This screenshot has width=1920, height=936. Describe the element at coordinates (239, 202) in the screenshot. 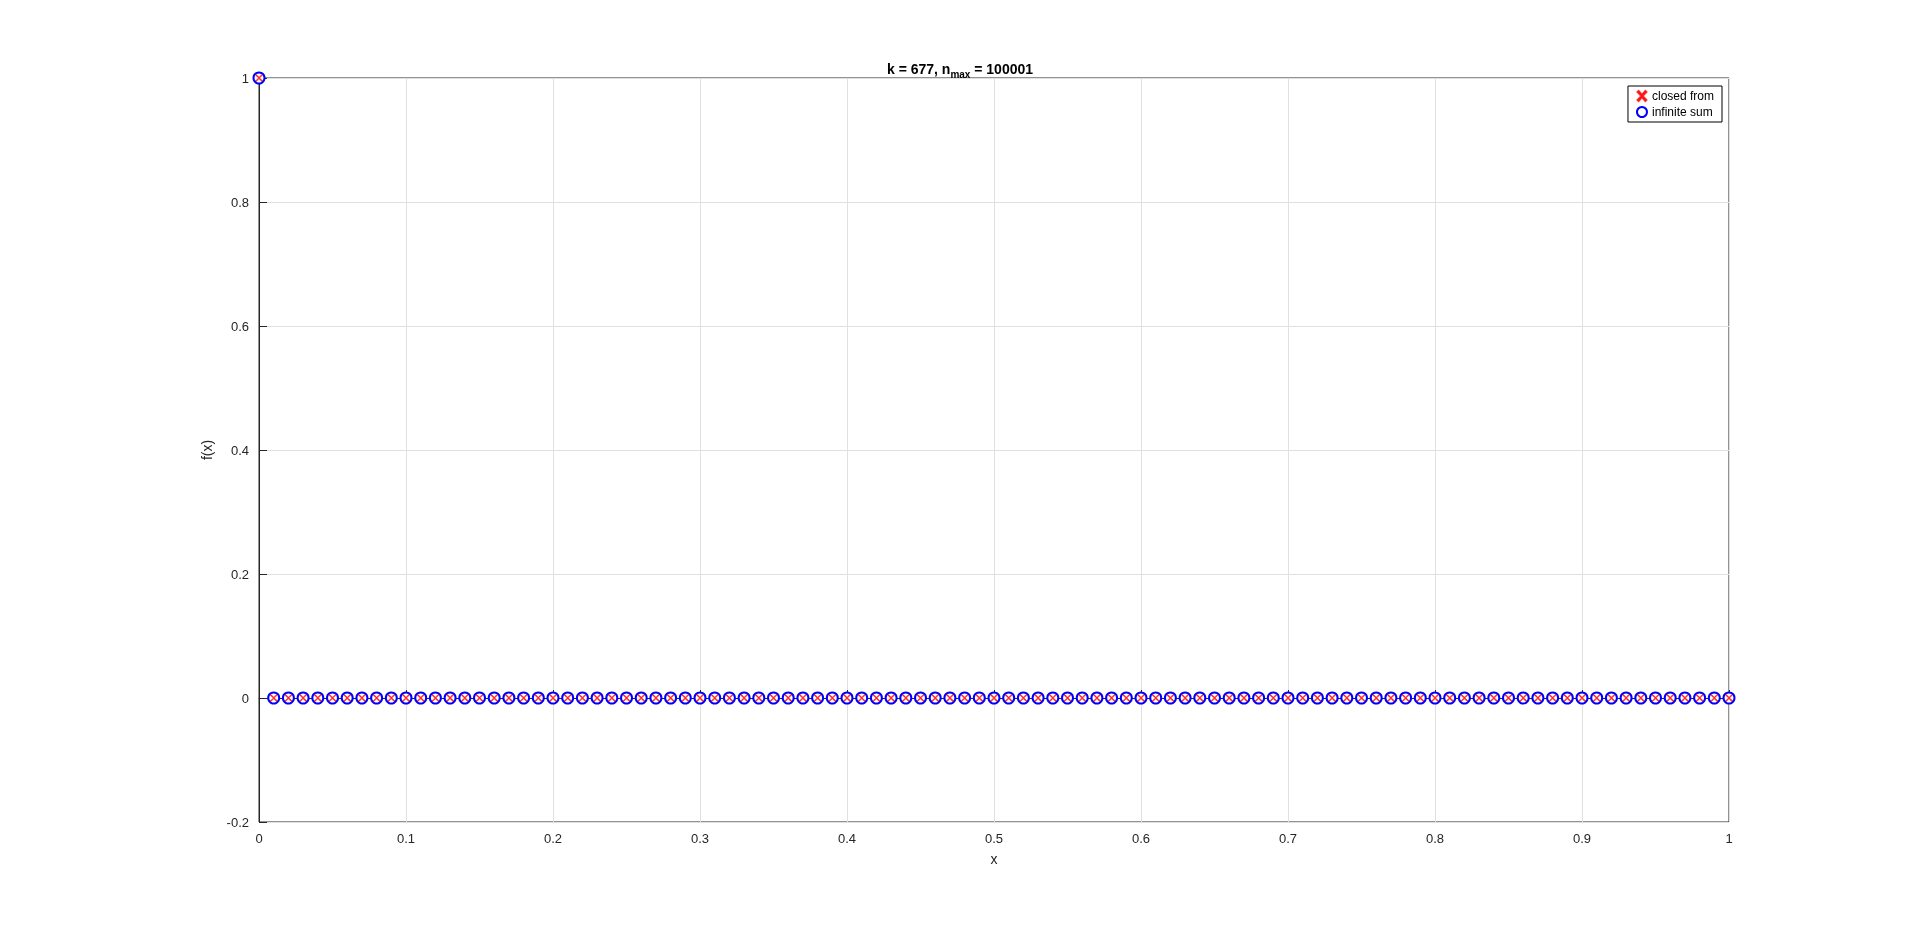

I see `y-tick-label: 0.8` at that location.